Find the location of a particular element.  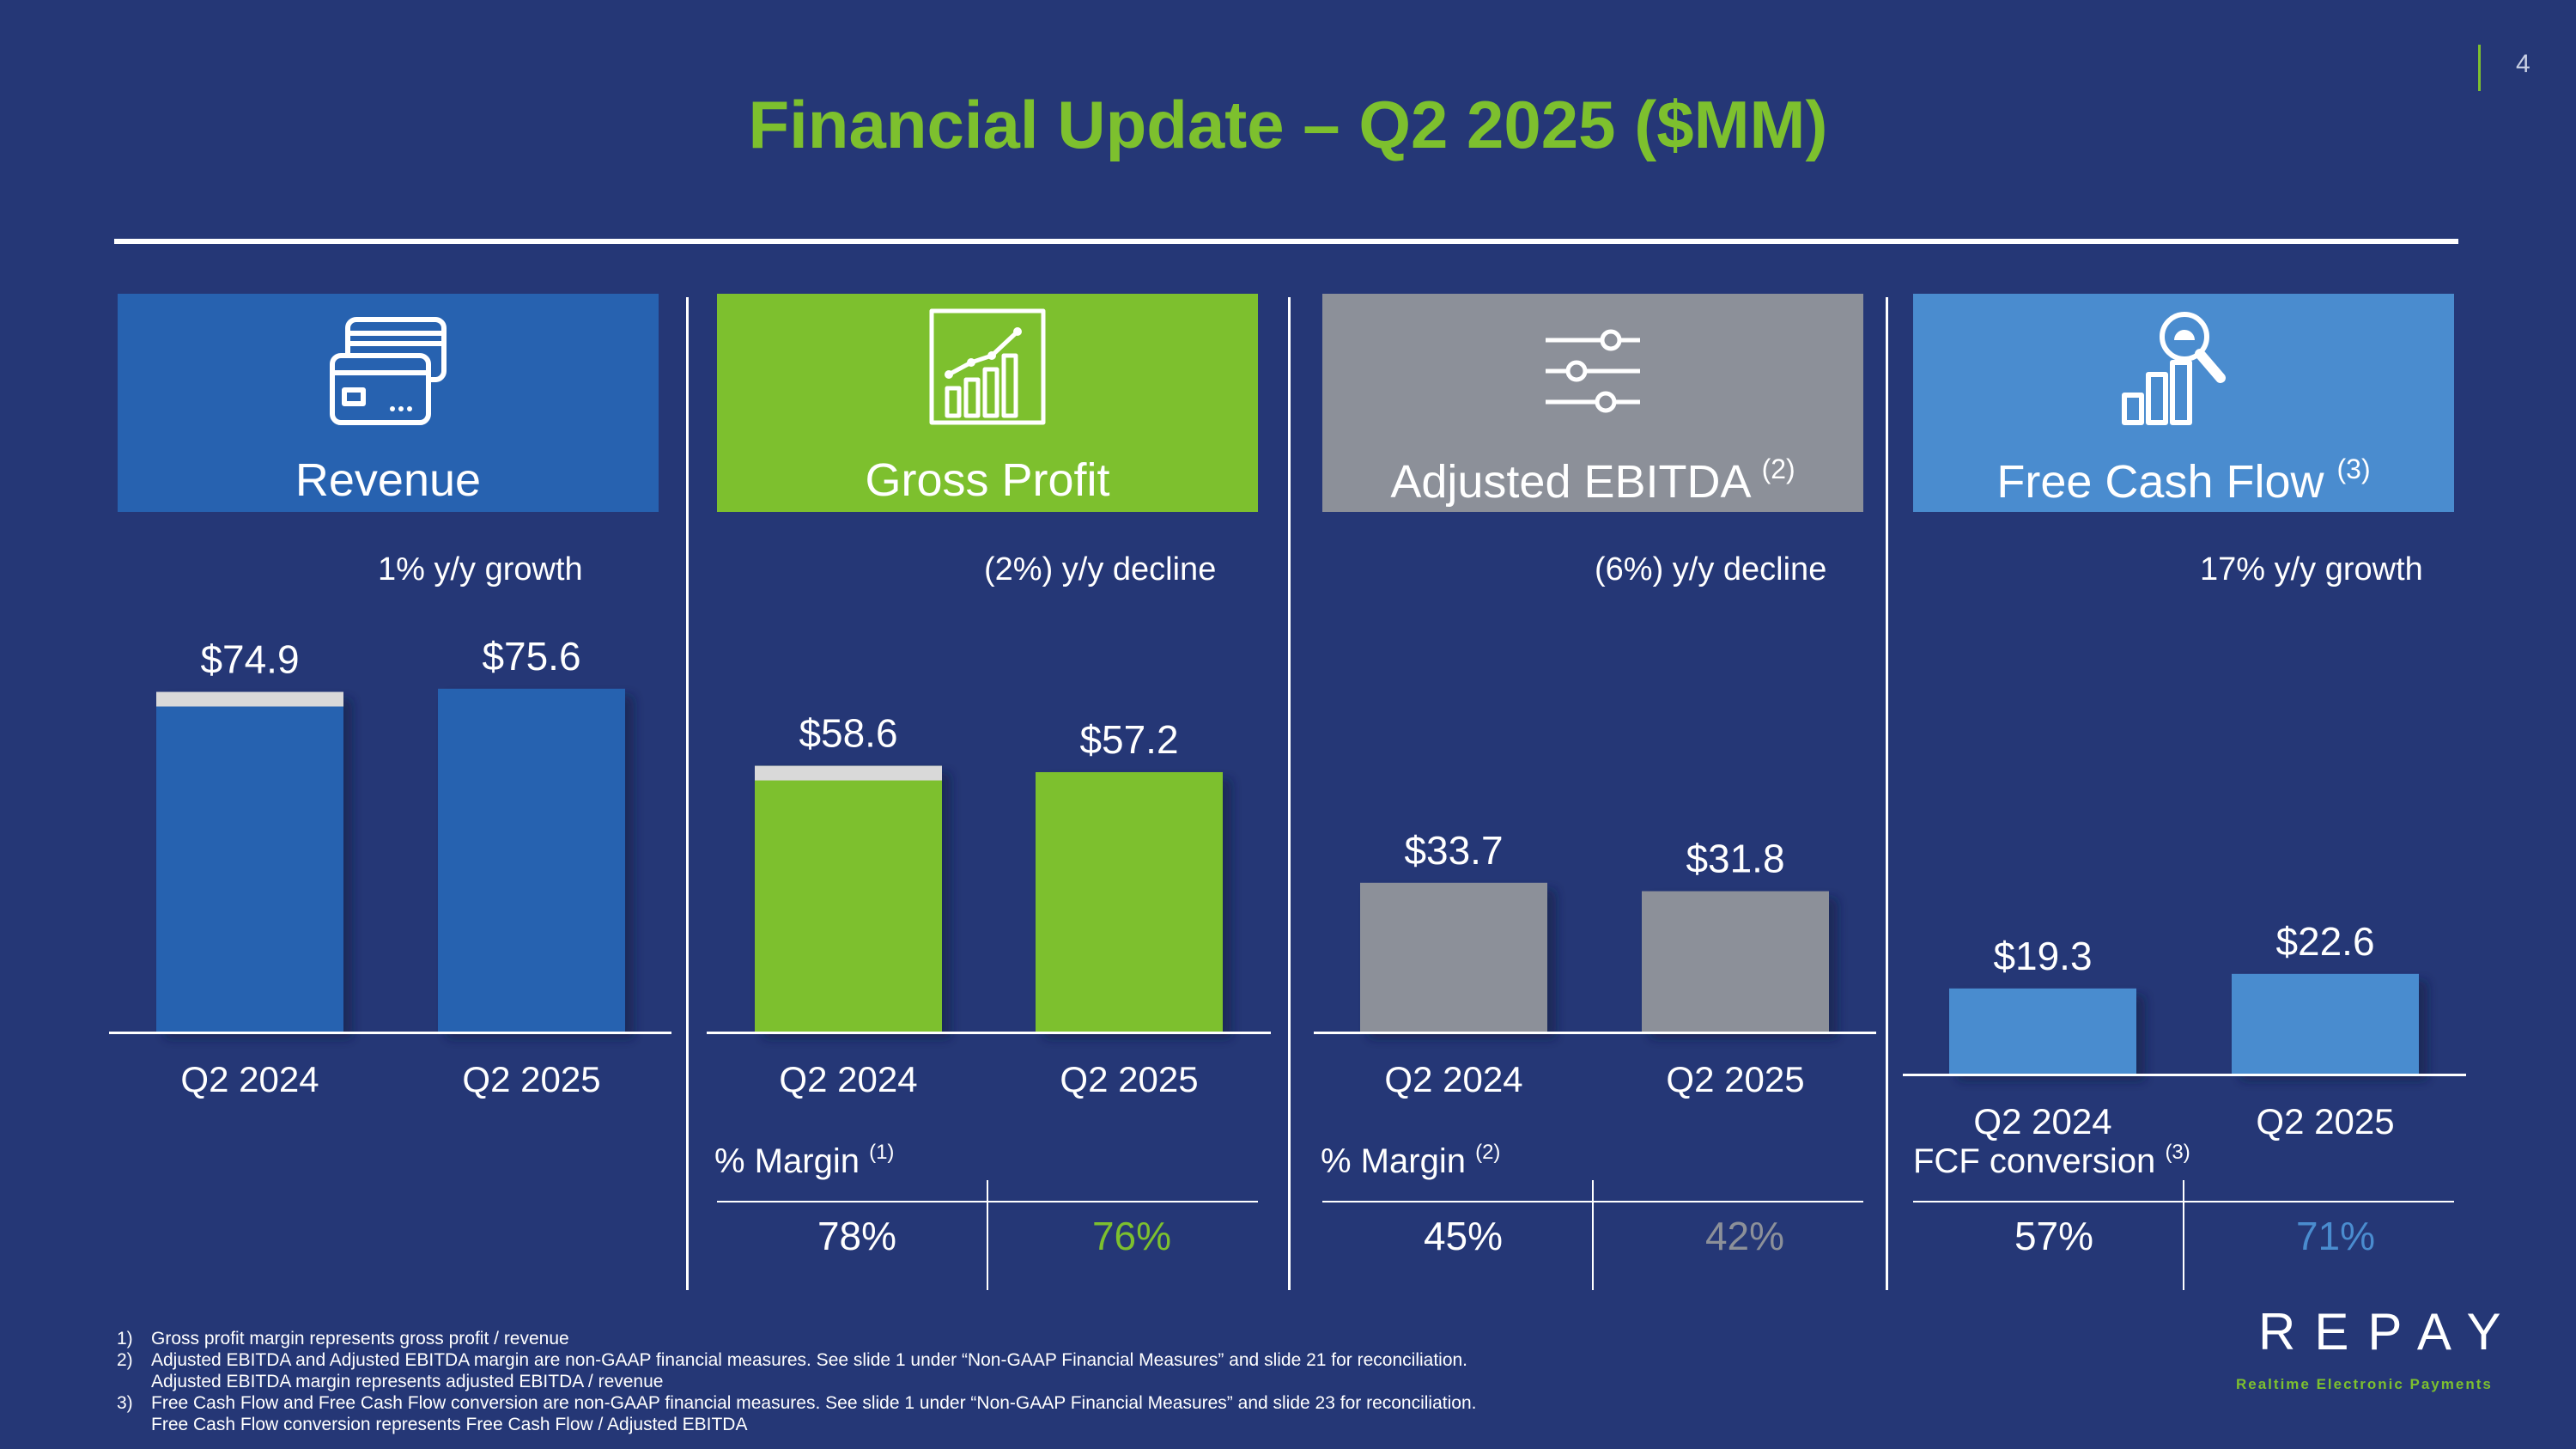

fcf-conversion-label: FCF conversion (3) is located at coordinates (2051, 1160).